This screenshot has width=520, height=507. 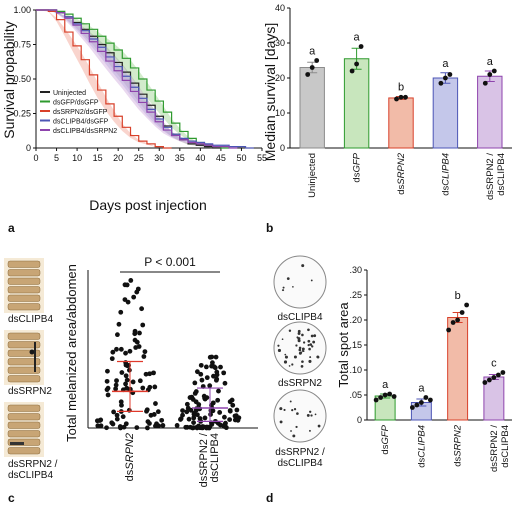 What do you see at coordinates (76, 103) in the screenshot?
I see `panel-a-legend-label: dsGFP/dsGFP` at bounding box center [76, 103].